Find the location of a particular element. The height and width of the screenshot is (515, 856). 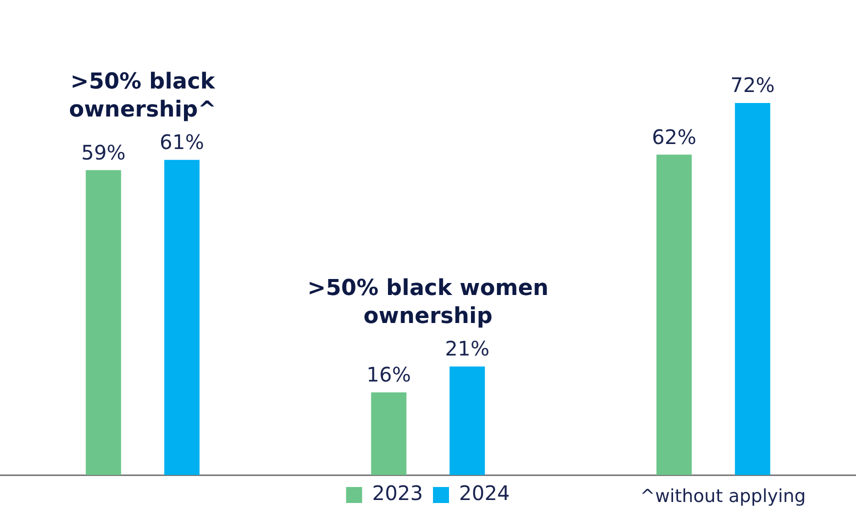

data-label: 72% is located at coordinates (752, 85).